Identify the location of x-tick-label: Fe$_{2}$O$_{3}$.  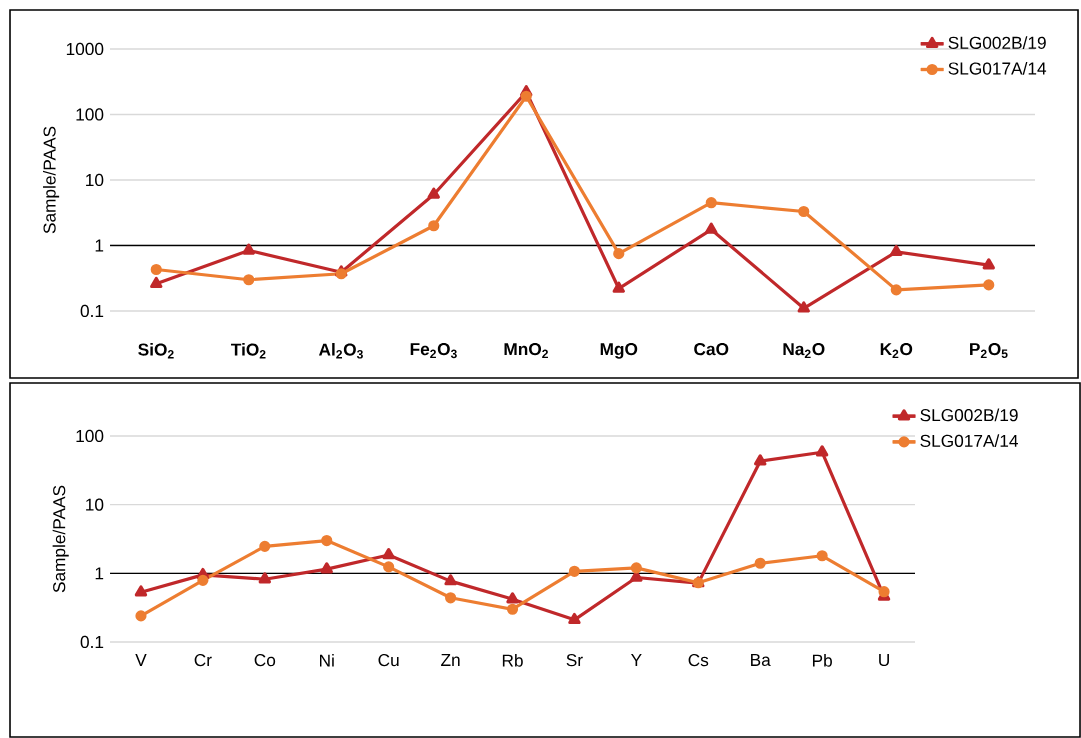
(433, 351).